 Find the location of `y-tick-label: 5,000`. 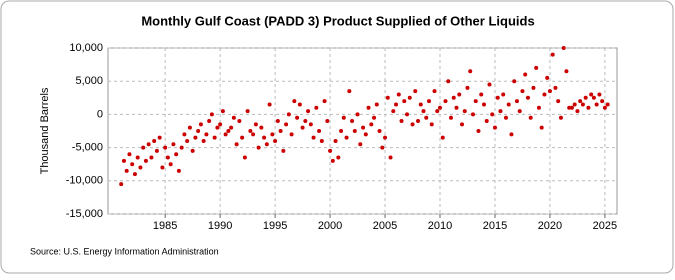

y-tick-label: 5,000 is located at coordinates (89, 81).